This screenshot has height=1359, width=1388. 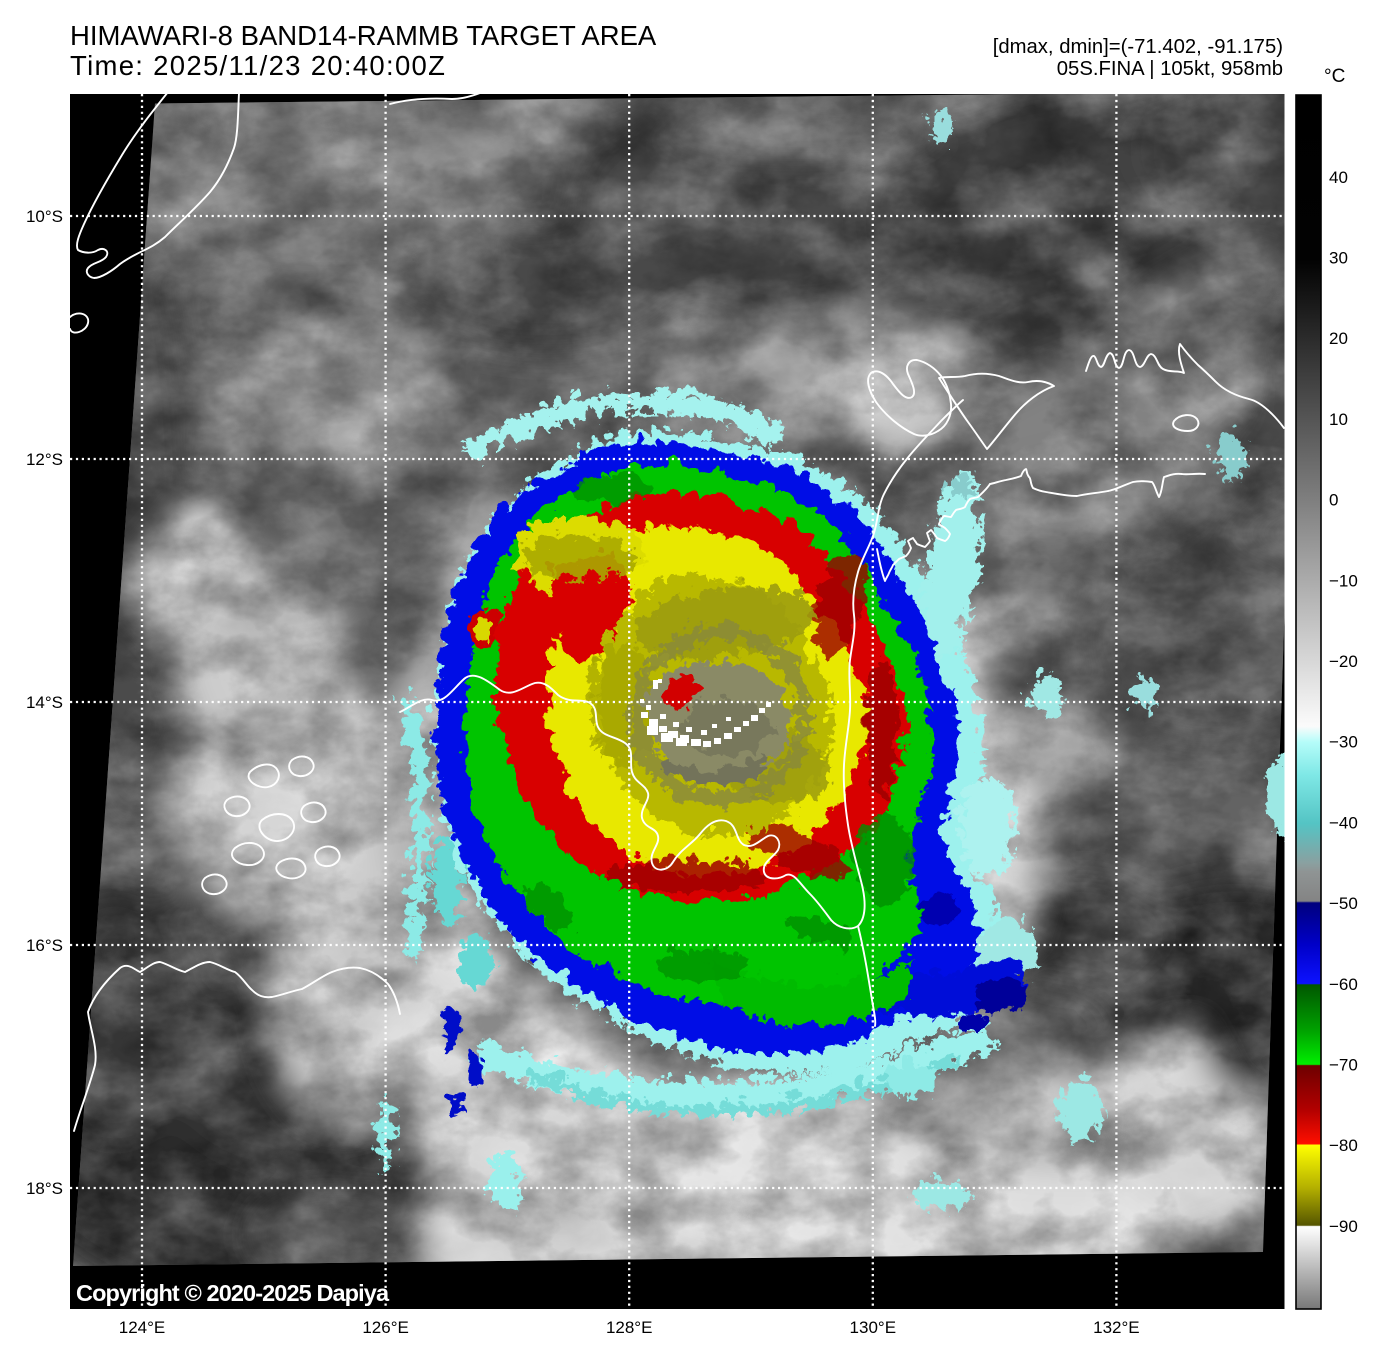 What do you see at coordinates (873, 1327) in the screenshot?
I see `svg-text: 130°E` at bounding box center [873, 1327].